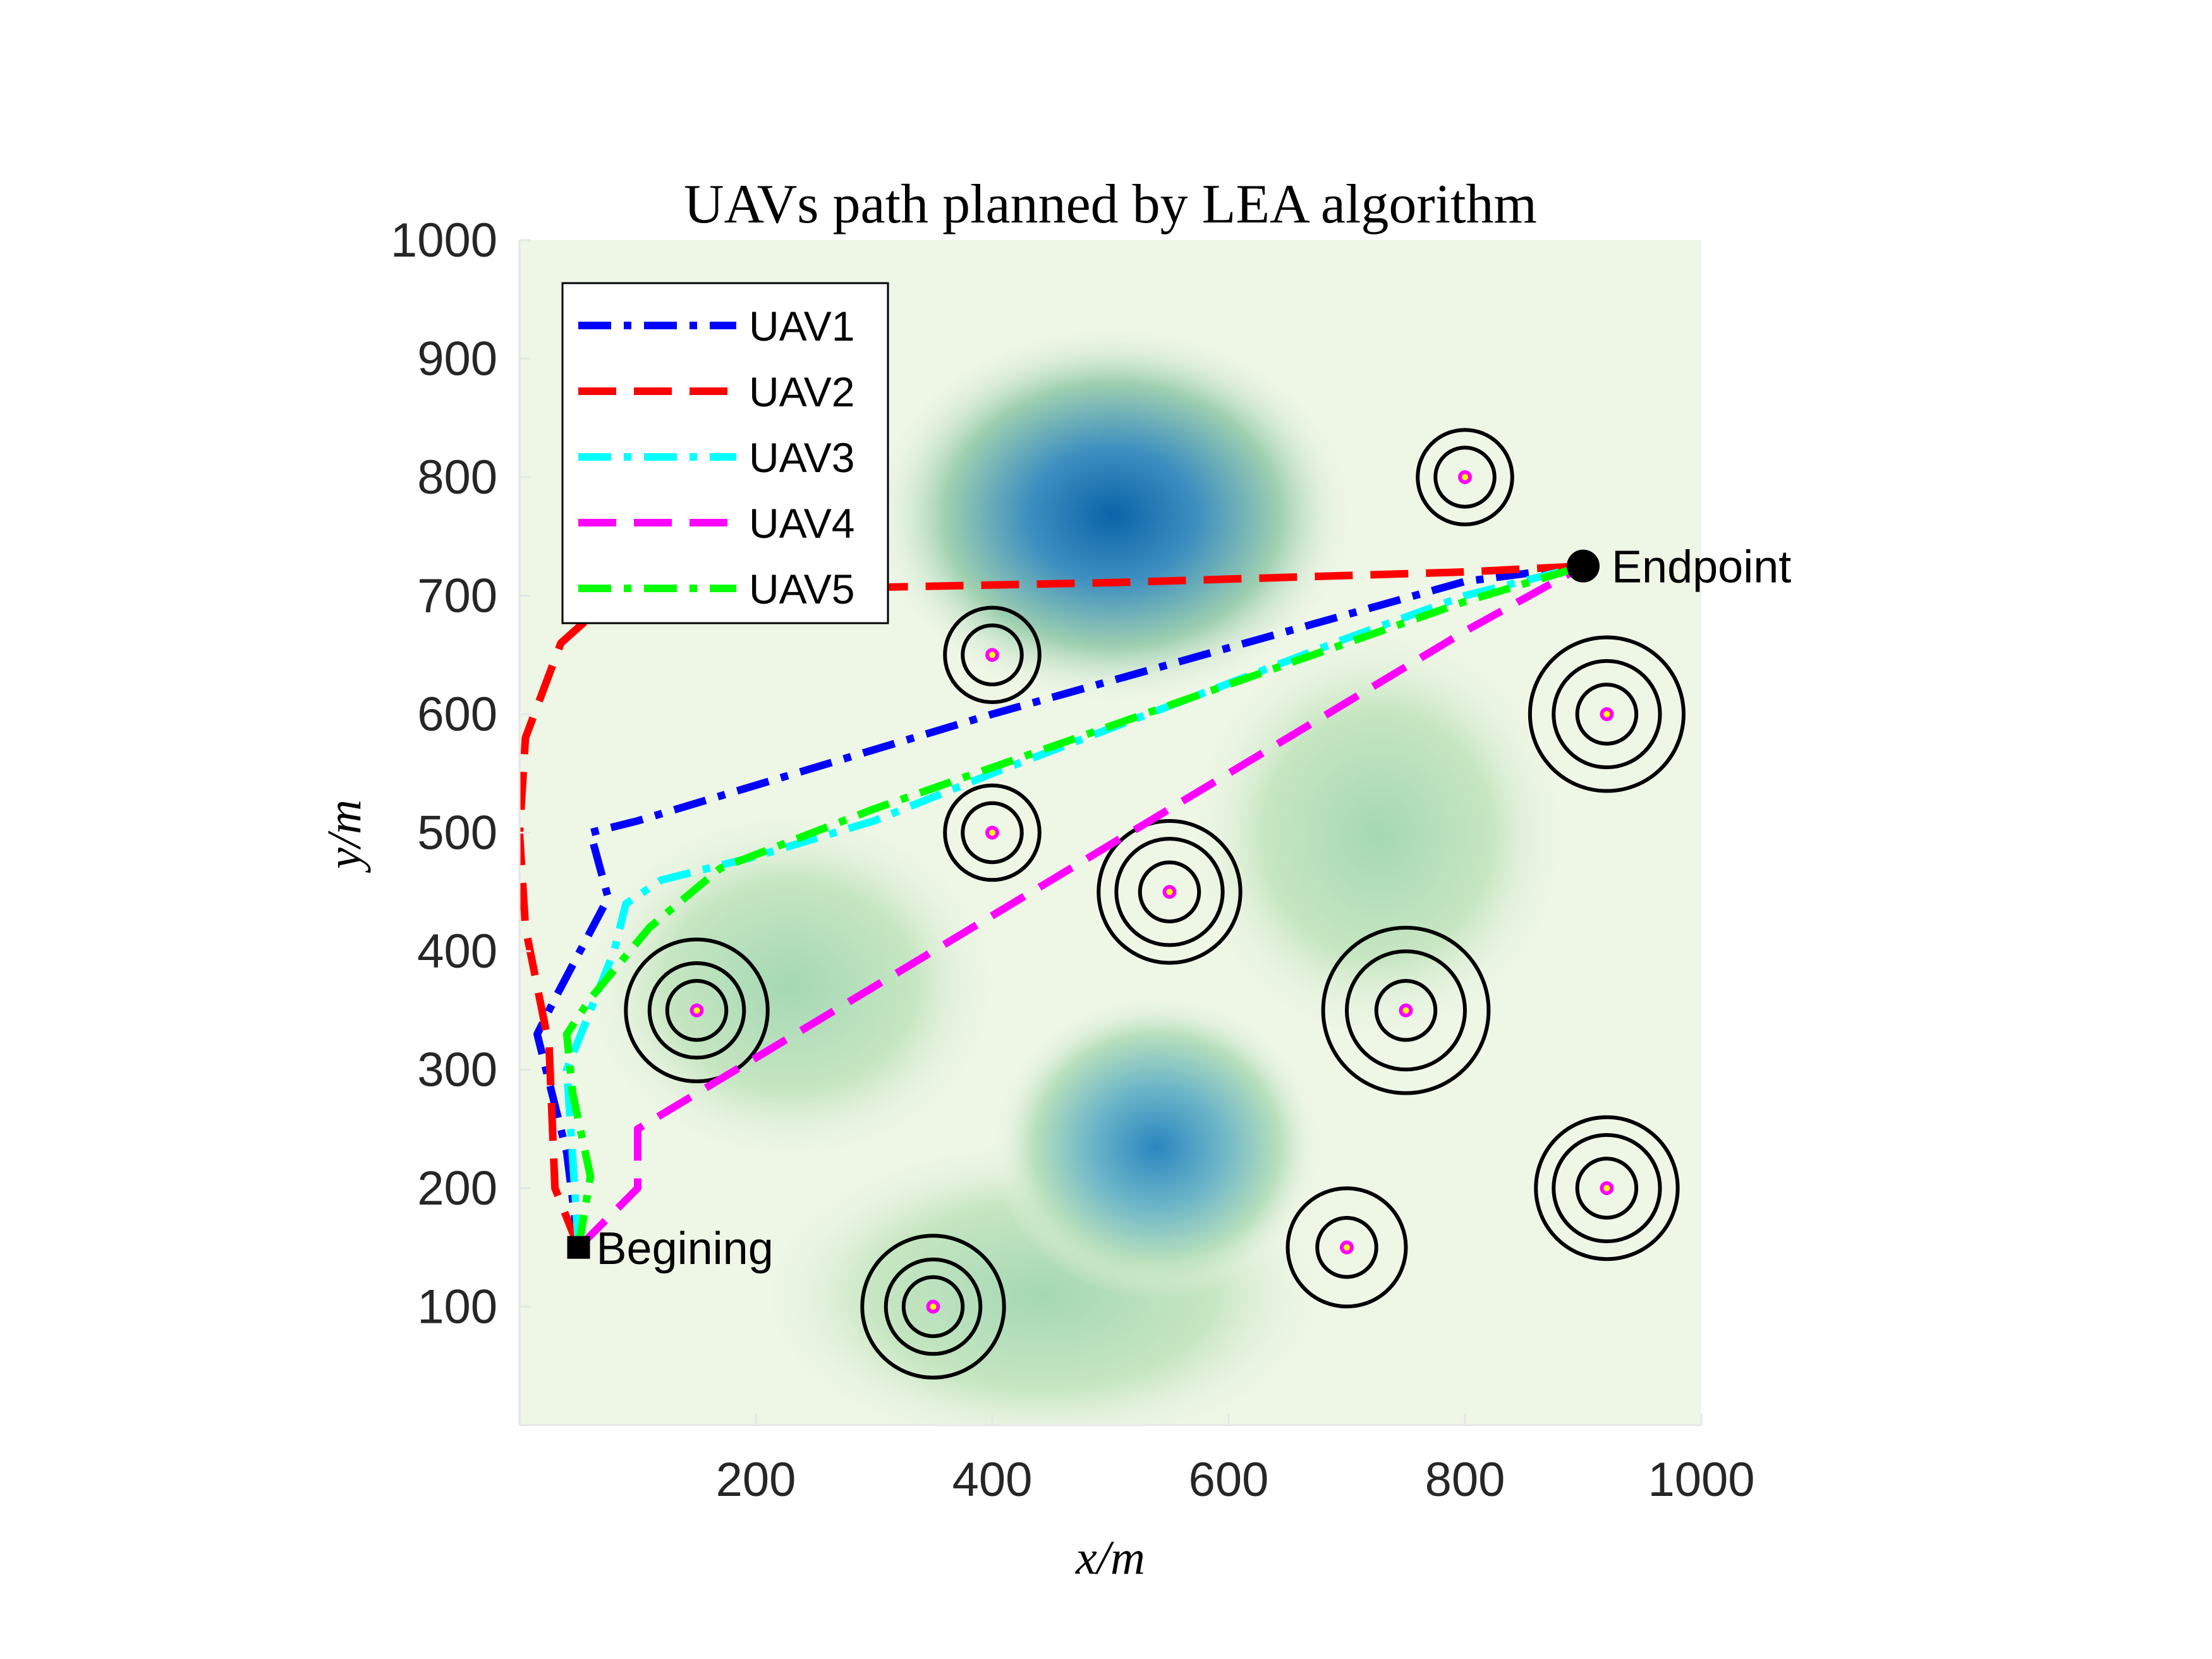 This screenshot has height=1659, width=2212. What do you see at coordinates (717, 391) in the screenshot?
I see `legend-item-uav2: UAV2` at bounding box center [717, 391].